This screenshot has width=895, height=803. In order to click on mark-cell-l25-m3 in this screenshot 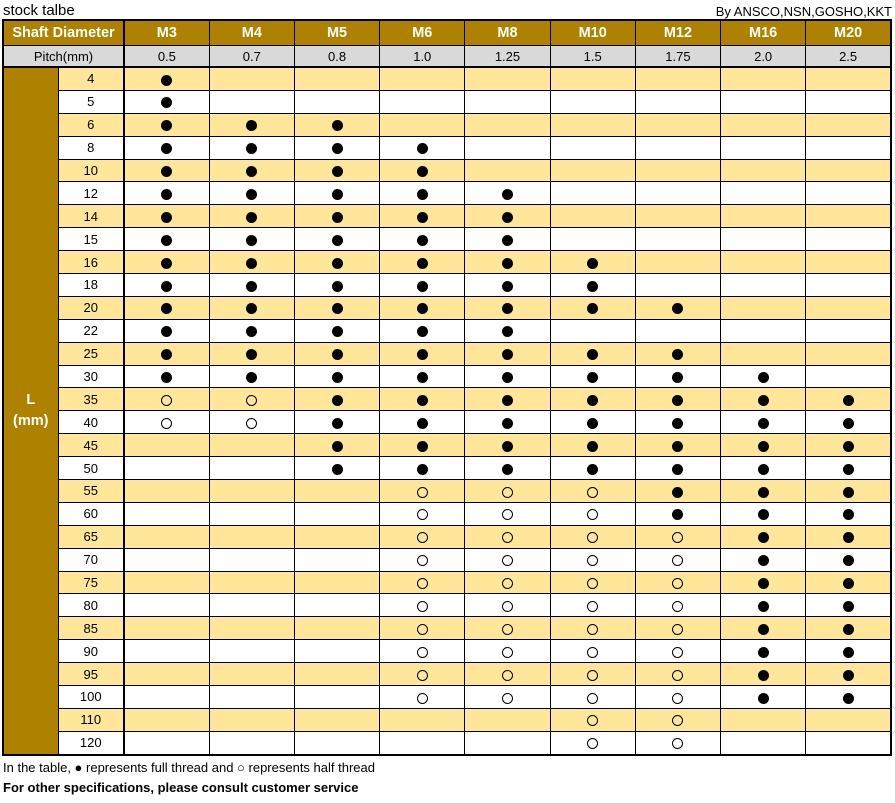, I will do `click(166, 353)`.